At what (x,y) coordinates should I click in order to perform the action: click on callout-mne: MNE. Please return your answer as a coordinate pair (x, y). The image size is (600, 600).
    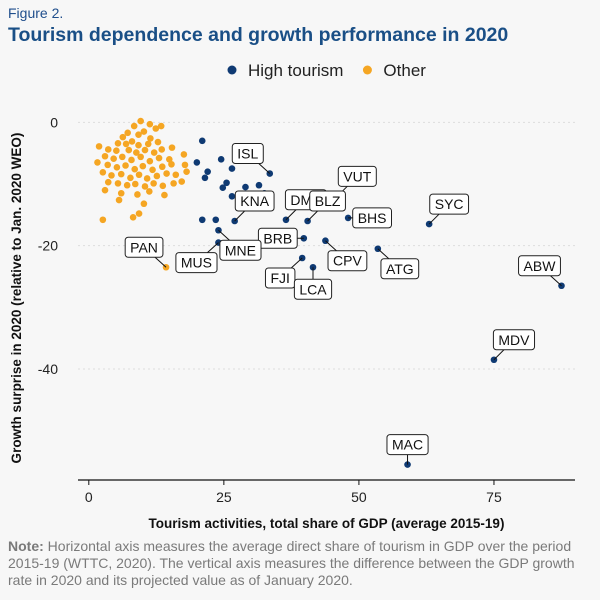
    Looking at the image, I should click on (240, 250).